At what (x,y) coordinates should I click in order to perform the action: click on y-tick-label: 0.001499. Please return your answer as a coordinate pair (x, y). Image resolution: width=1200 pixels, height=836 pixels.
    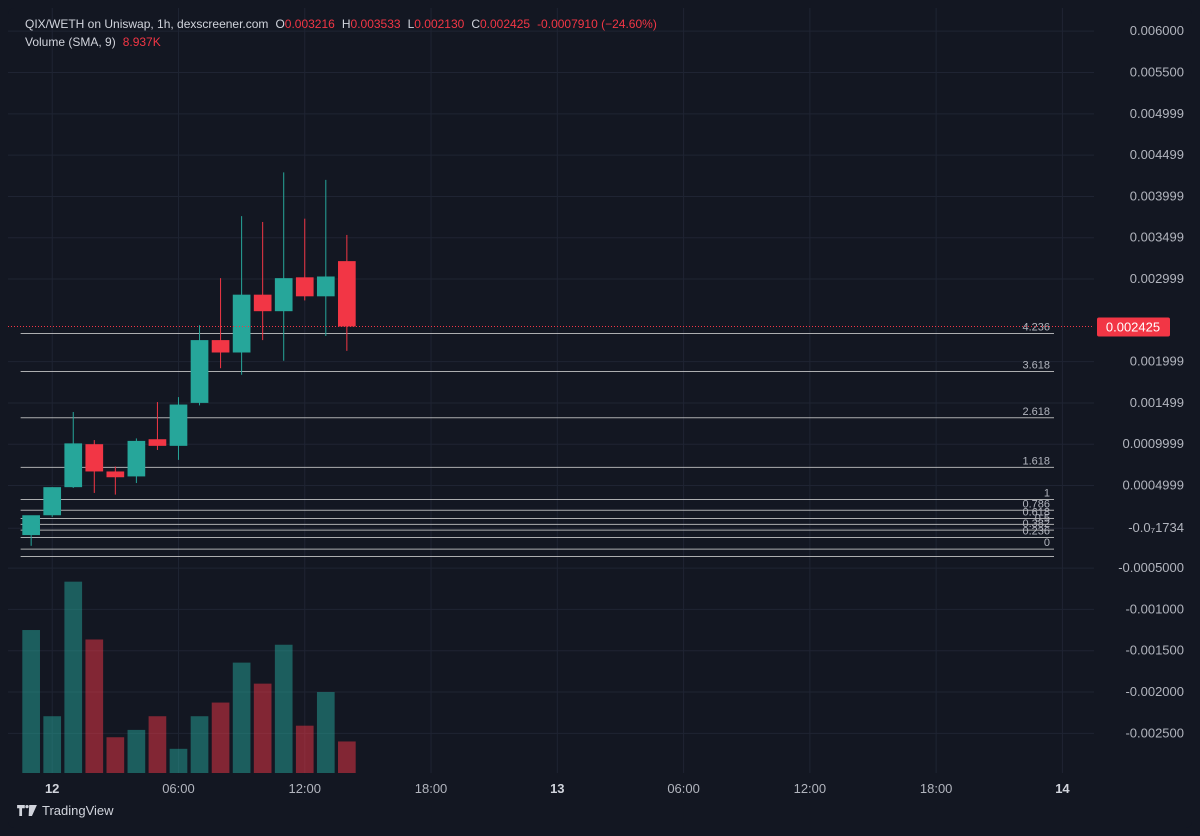
    Looking at the image, I should click on (1157, 402).